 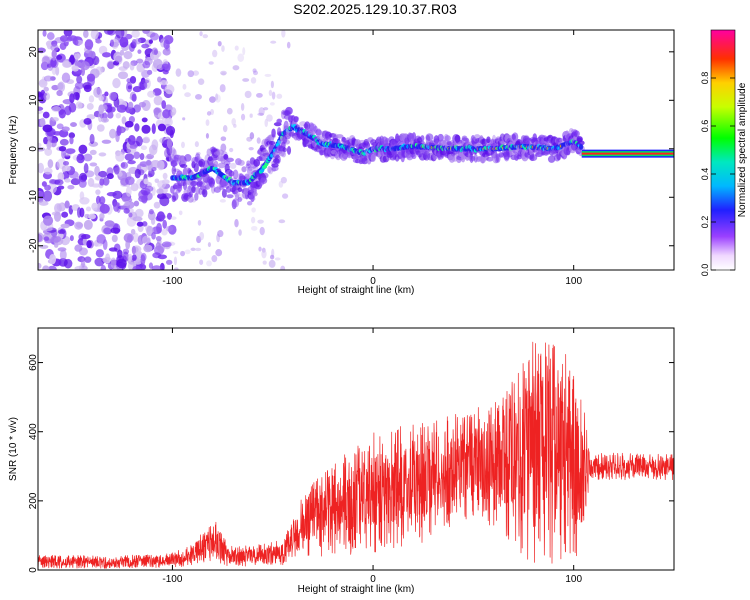 I want to click on colorbar-tick-label: 0.6, so click(x=705, y=126).